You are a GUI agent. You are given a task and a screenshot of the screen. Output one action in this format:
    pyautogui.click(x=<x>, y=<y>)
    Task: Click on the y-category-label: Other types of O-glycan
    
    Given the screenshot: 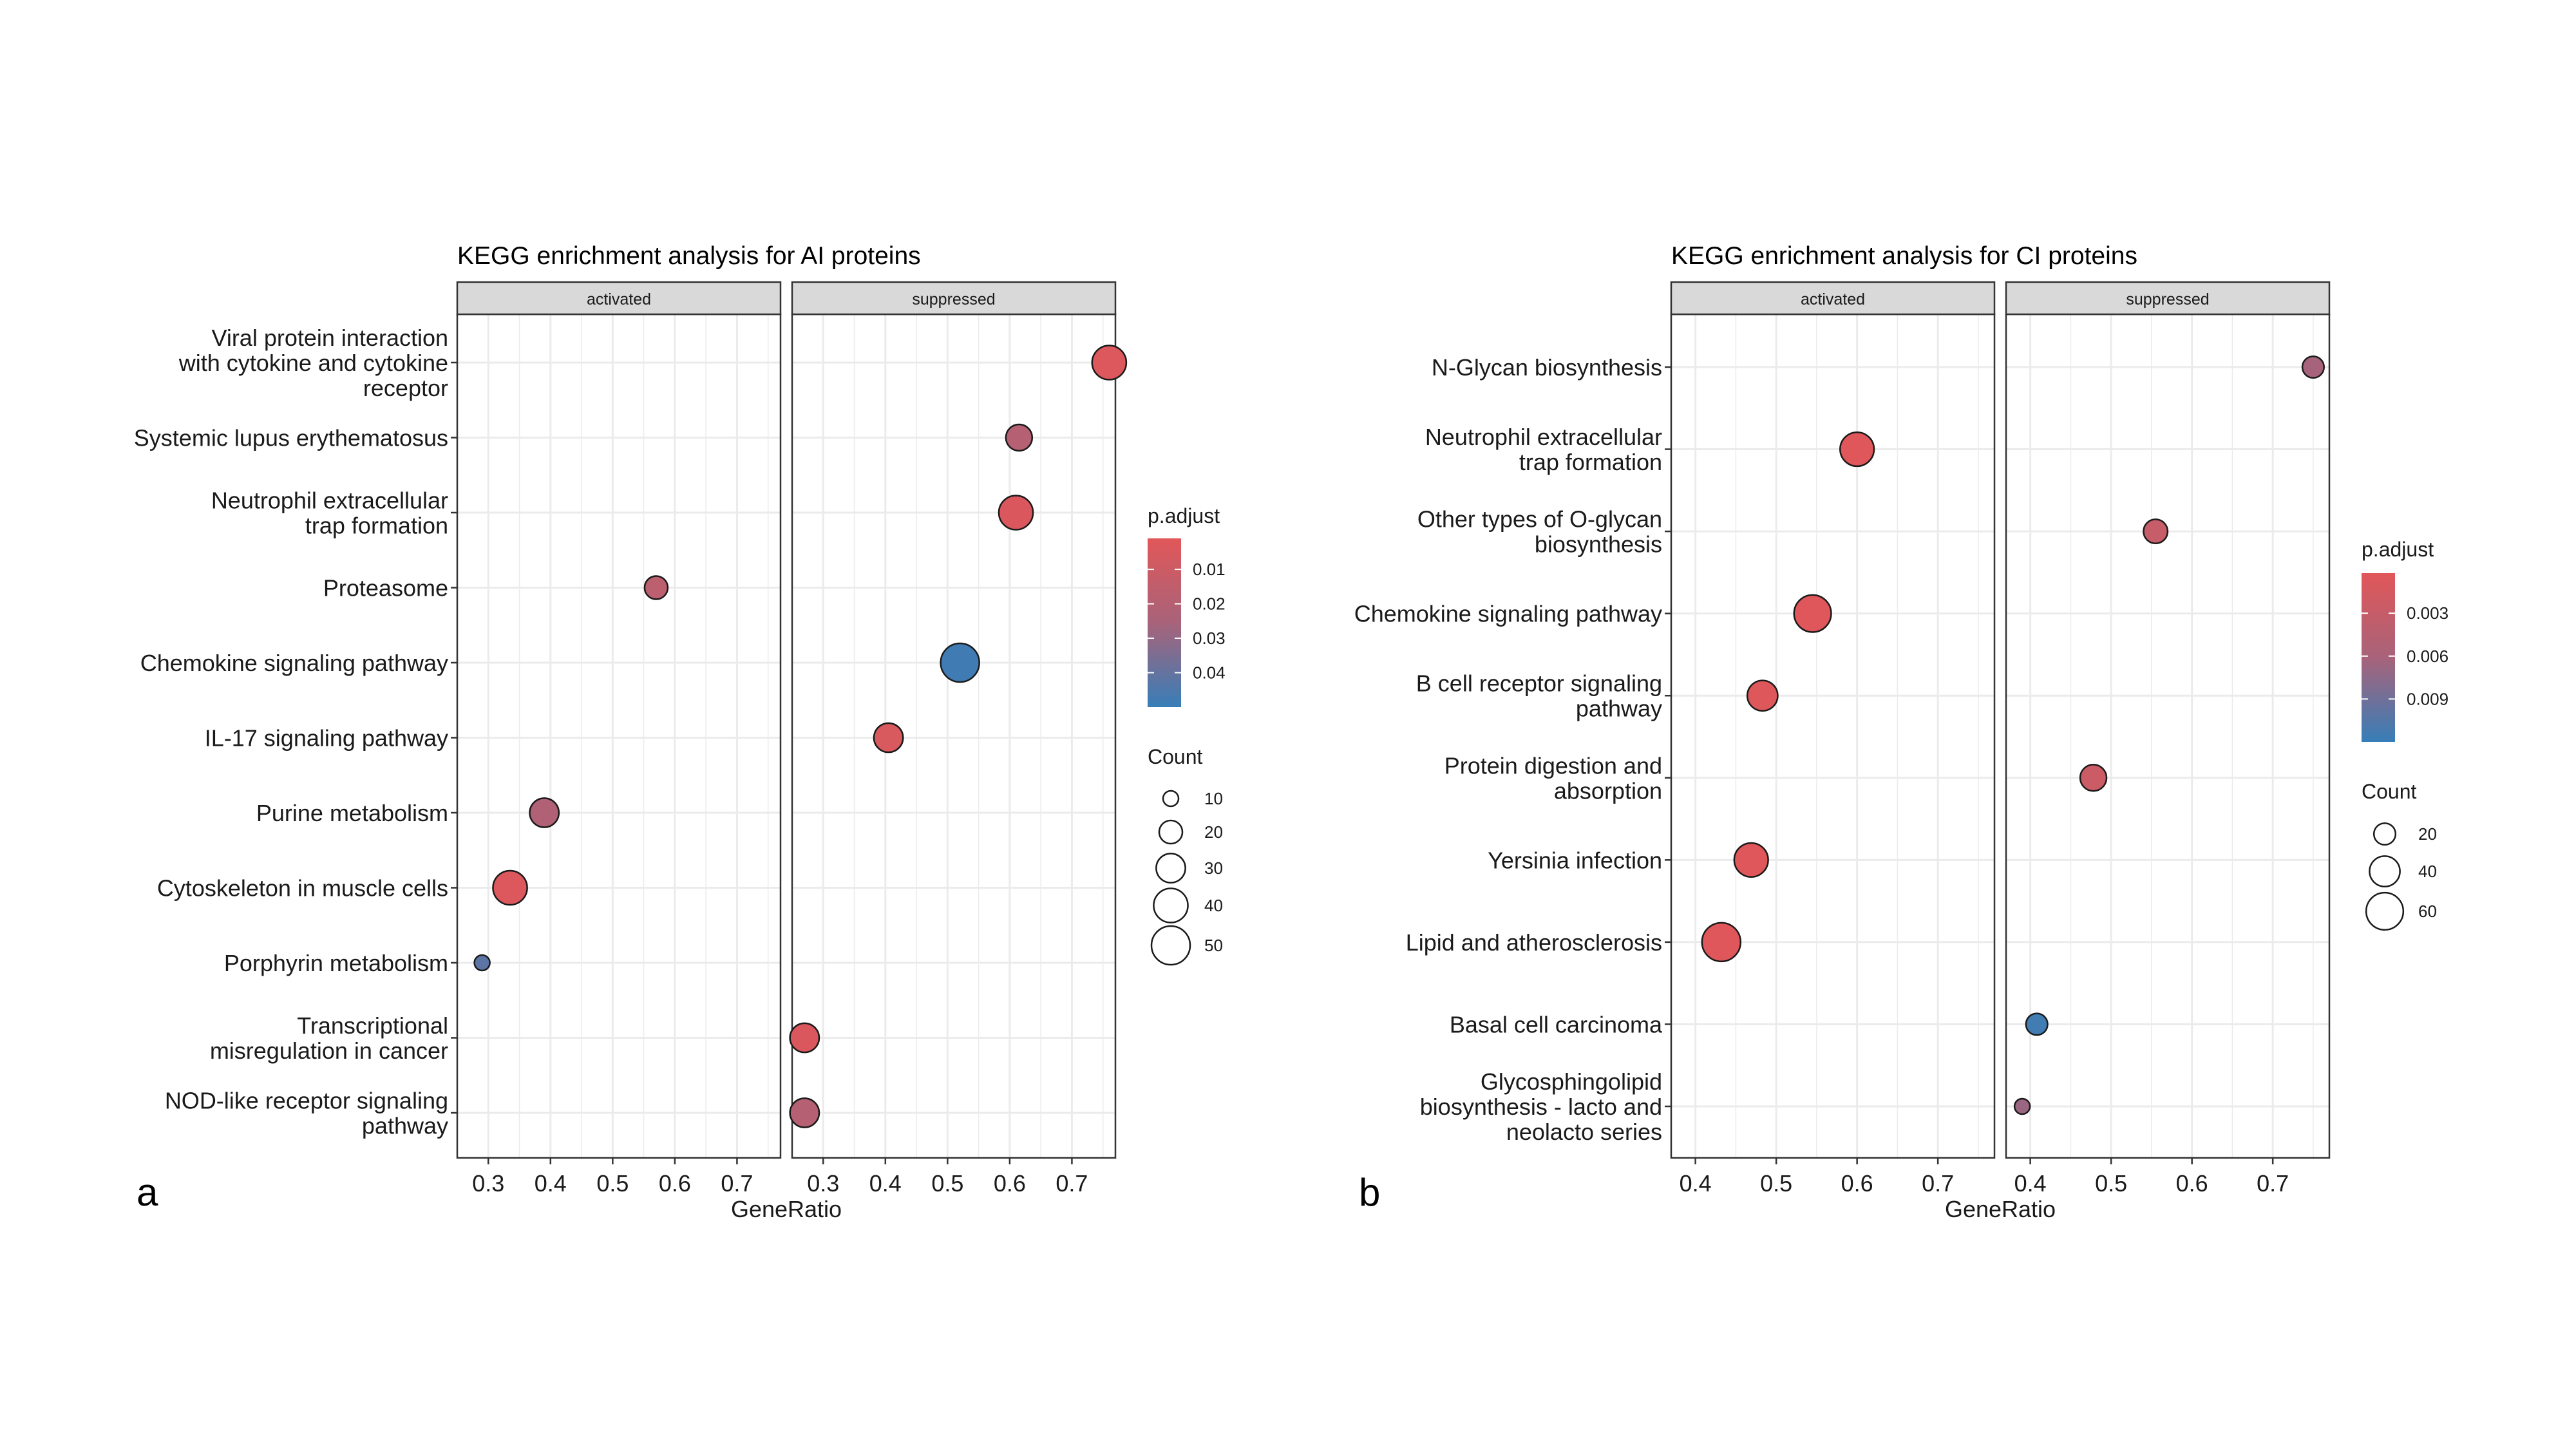 What is the action you would take?
    pyautogui.click(x=1539, y=519)
    